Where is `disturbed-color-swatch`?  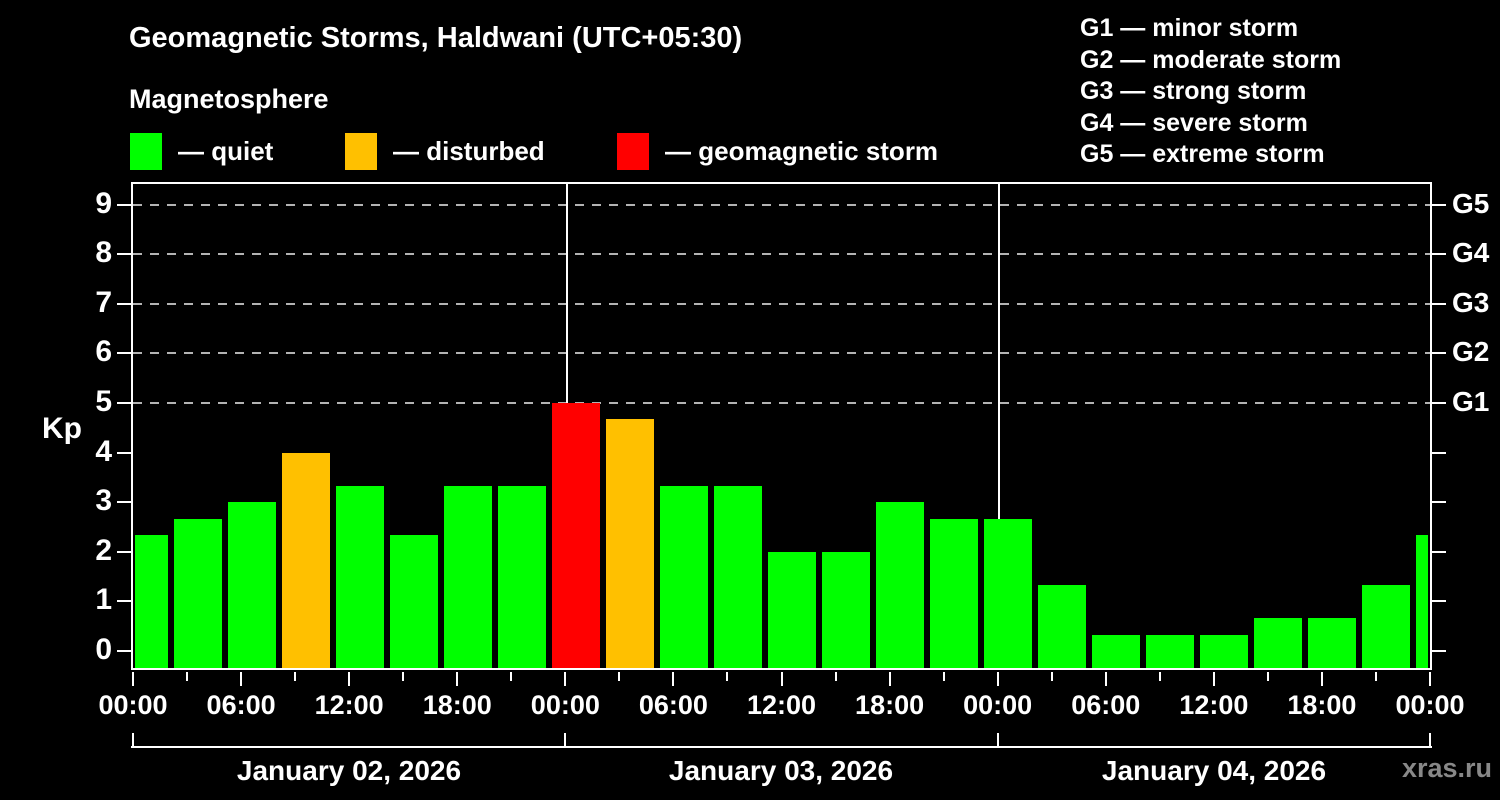
disturbed-color-swatch is located at coordinates (361, 151).